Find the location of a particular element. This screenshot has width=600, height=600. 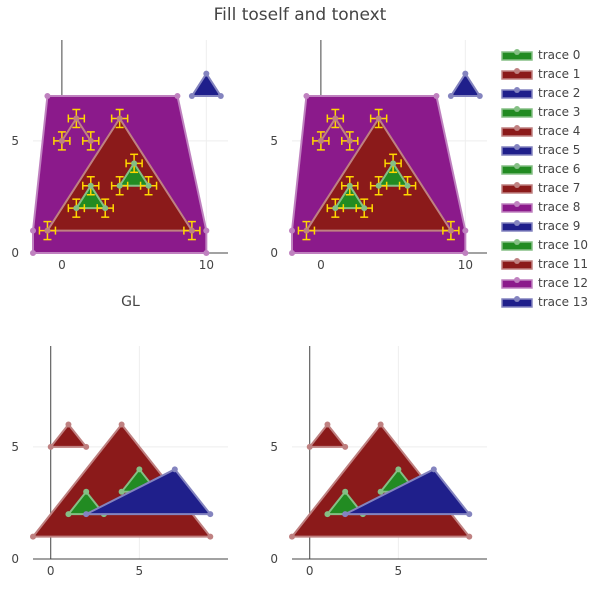

legend-label: trace 5 is located at coordinates (559, 150).